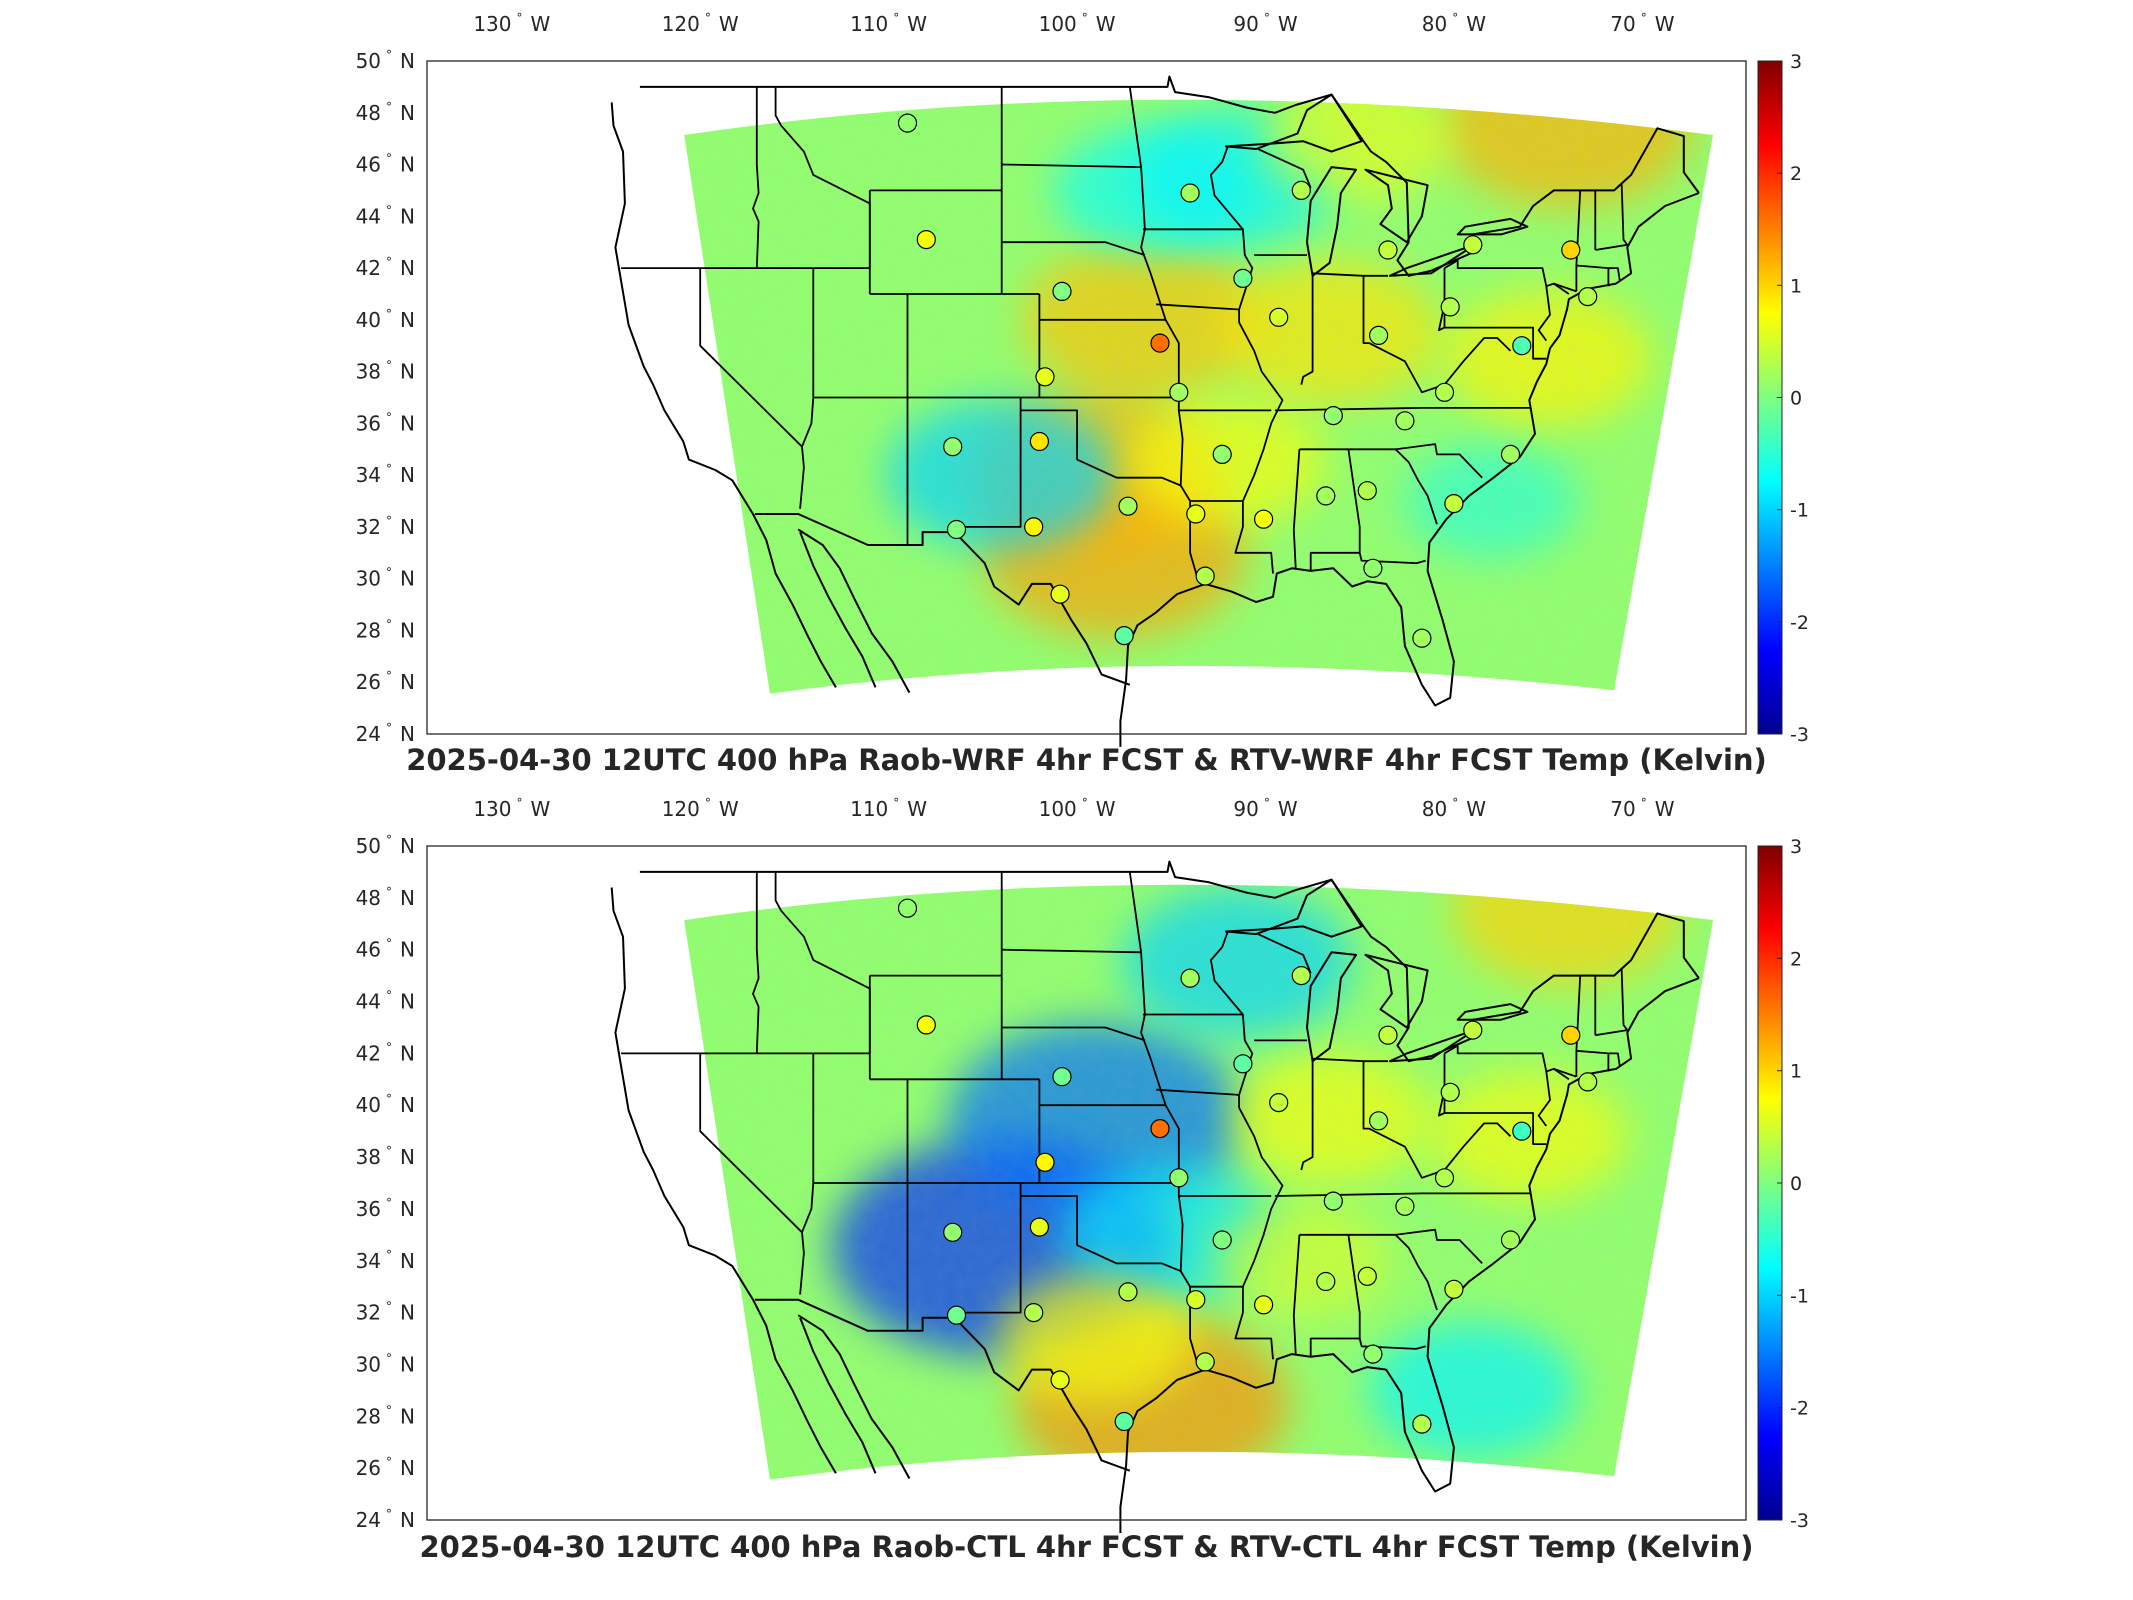  Describe the element at coordinates (511, 23) in the screenshot. I see `lon-tick-label: 130 ° W` at that location.